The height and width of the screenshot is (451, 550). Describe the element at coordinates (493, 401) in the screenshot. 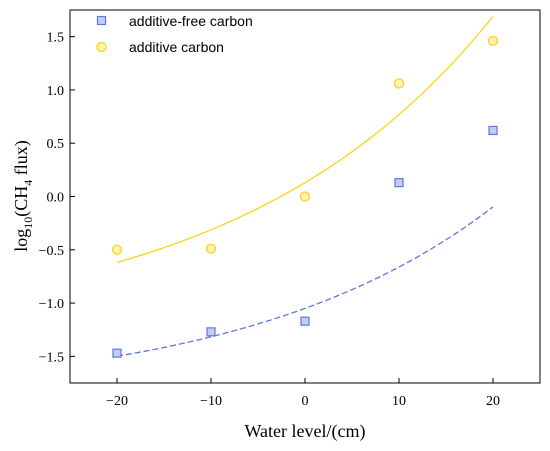

I see `x-tick-label: 20` at that location.